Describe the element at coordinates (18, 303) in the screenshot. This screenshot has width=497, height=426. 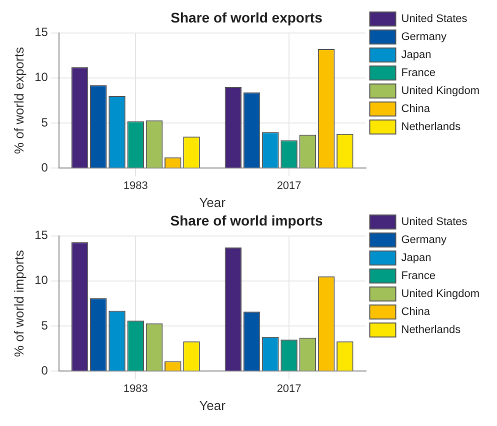
I see `y-axis-title: % of world imports` at that location.